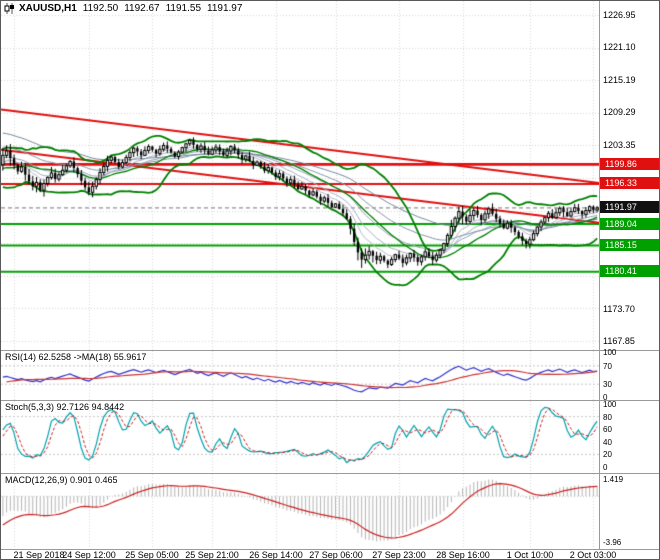 This screenshot has width=660, height=560. Describe the element at coordinates (607, 384) in the screenshot. I see `rsi-axis-label: 30` at that location.